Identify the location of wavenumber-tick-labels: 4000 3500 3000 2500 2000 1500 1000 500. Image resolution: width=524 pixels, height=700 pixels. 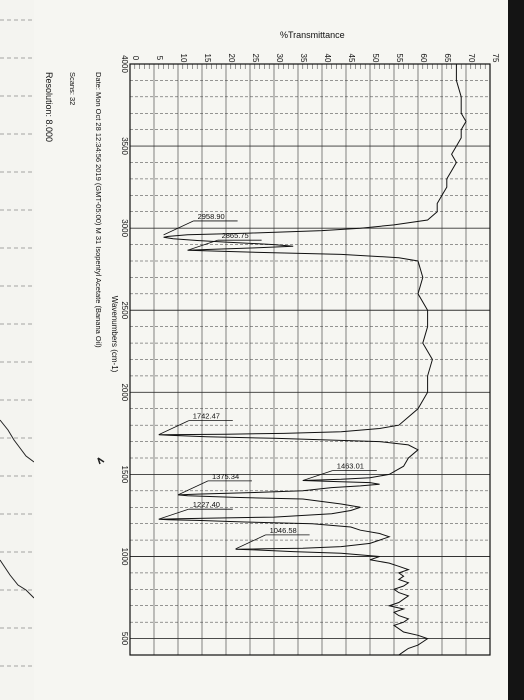
(124, 350).